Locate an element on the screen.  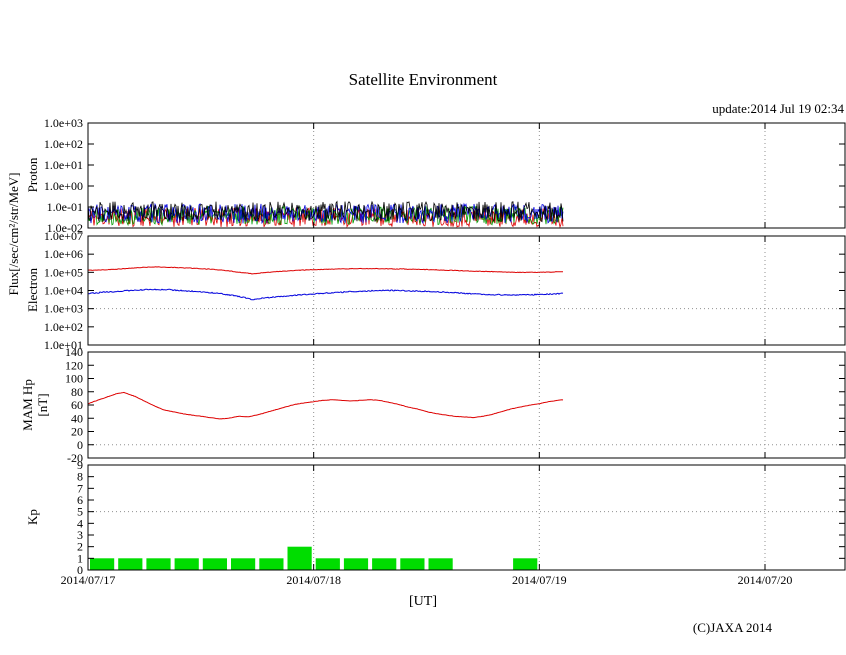
y-tick-label: 1 is located at coordinates (80, 558).